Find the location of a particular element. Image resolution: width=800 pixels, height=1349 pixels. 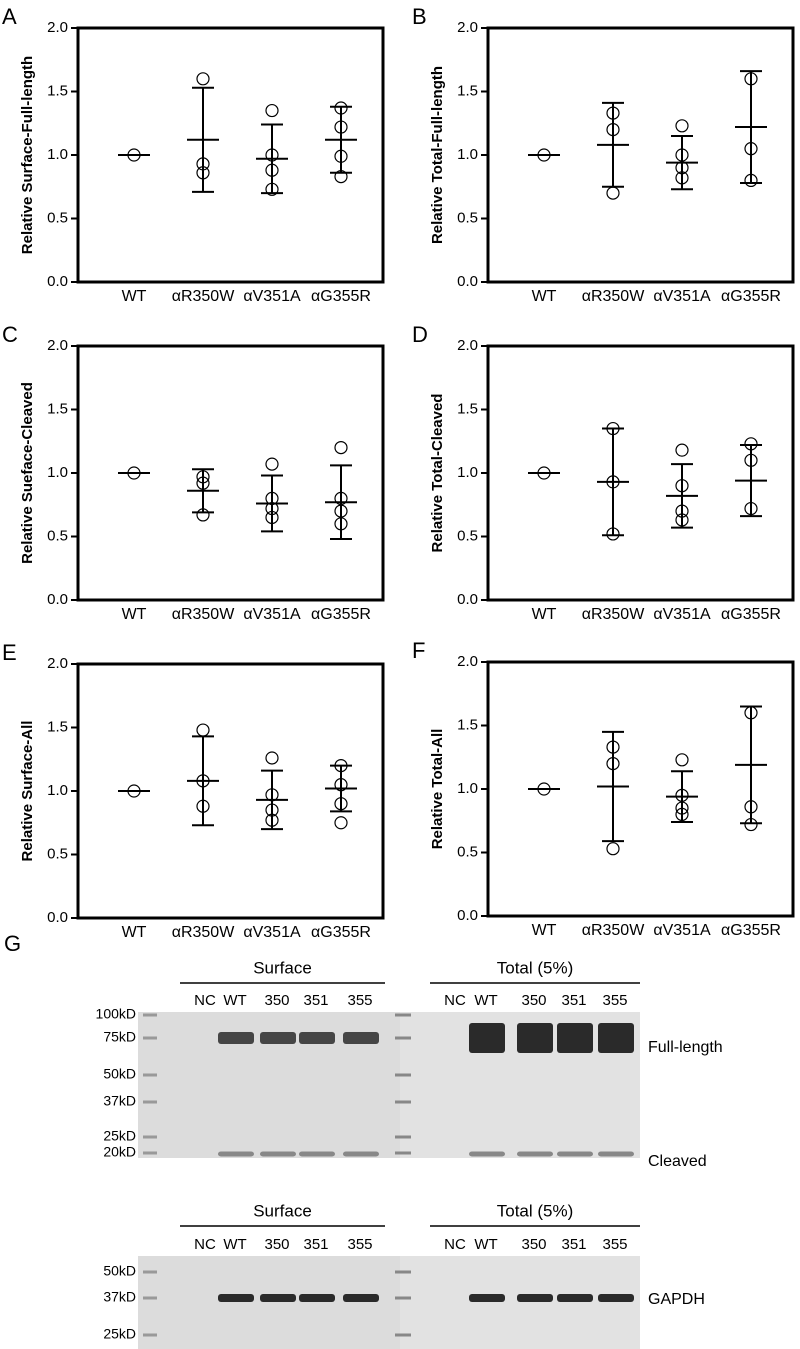

marker-label: 20kD is located at coordinates (119, 1152).